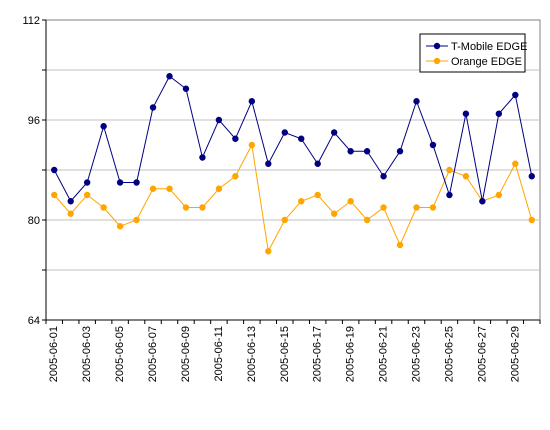 The image size is (550, 430). I want to click on x-tick-label: 2005-06-23, so click(417, 354).